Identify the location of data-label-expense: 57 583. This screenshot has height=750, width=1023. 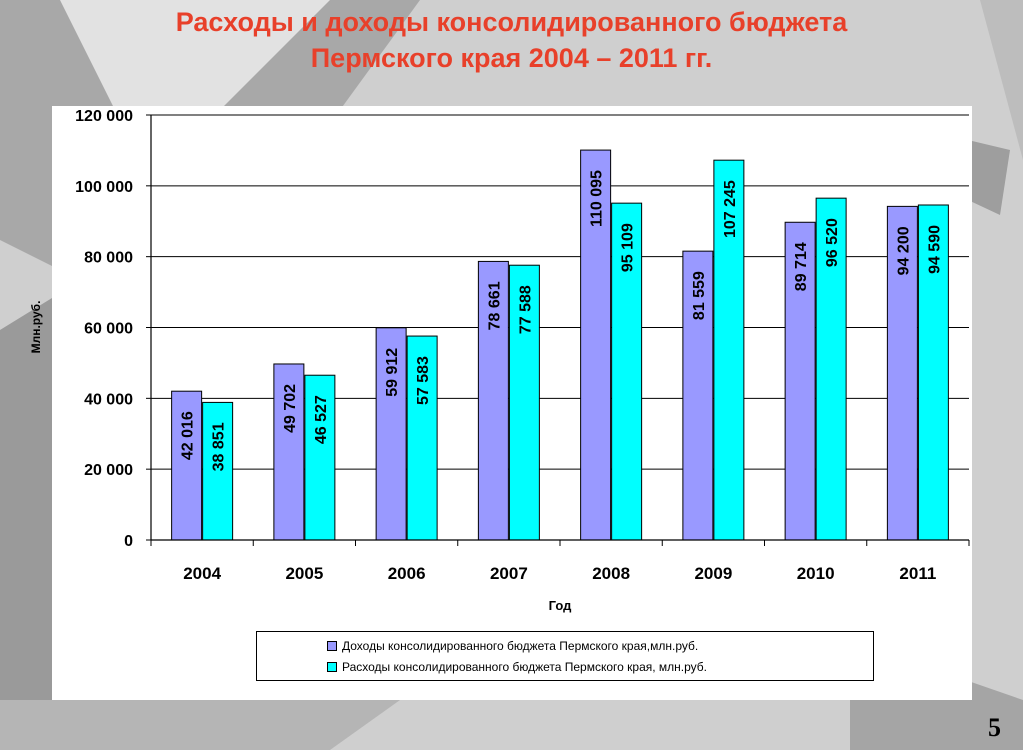
(423, 380).